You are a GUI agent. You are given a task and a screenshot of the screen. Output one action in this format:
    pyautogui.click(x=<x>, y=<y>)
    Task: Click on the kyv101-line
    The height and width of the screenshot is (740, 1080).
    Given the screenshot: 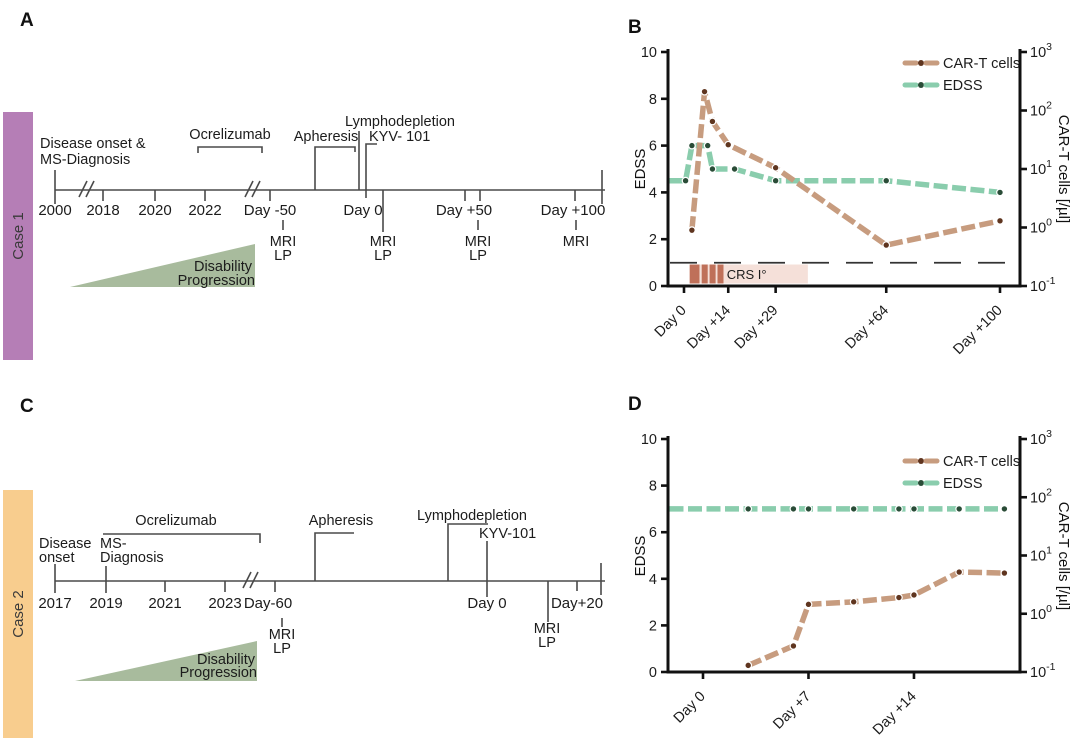 What is the action you would take?
    pyautogui.click(x=371, y=170)
    